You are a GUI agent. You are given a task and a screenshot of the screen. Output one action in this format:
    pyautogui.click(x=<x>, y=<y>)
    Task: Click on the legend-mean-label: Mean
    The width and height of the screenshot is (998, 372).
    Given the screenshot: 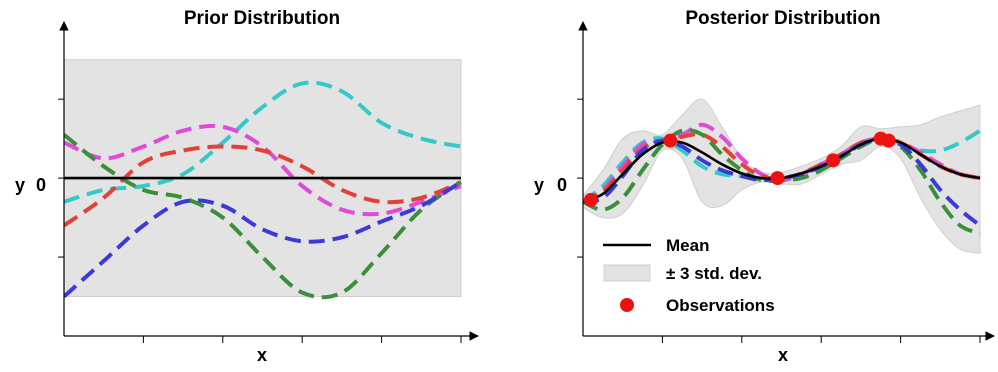 What is the action you would take?
    pyautogui.click(x=687, y=245)
    